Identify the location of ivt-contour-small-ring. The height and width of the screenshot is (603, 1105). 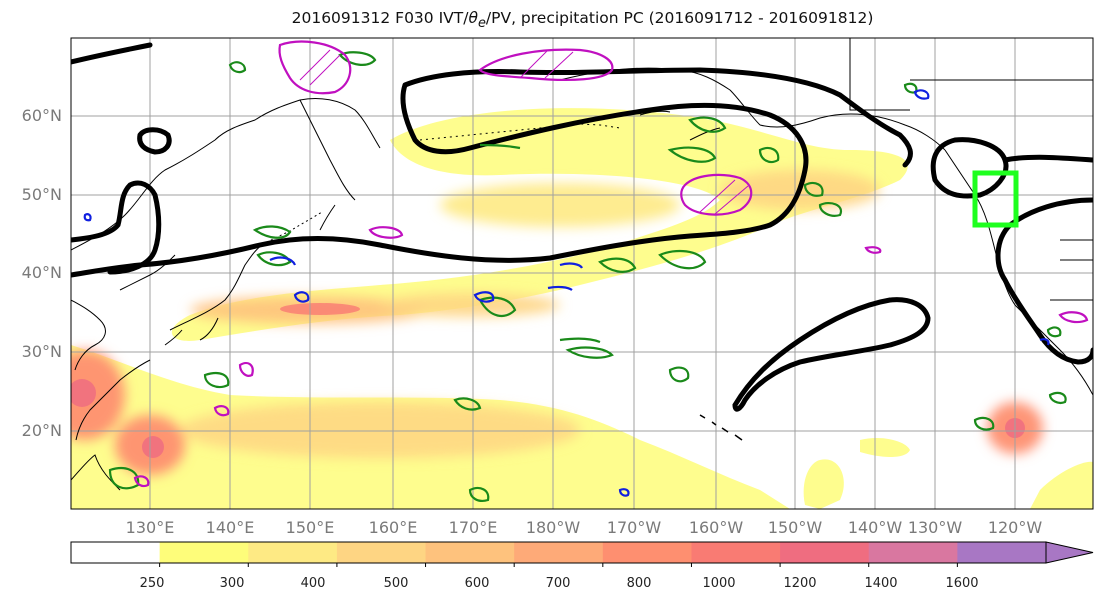
(154, 141).